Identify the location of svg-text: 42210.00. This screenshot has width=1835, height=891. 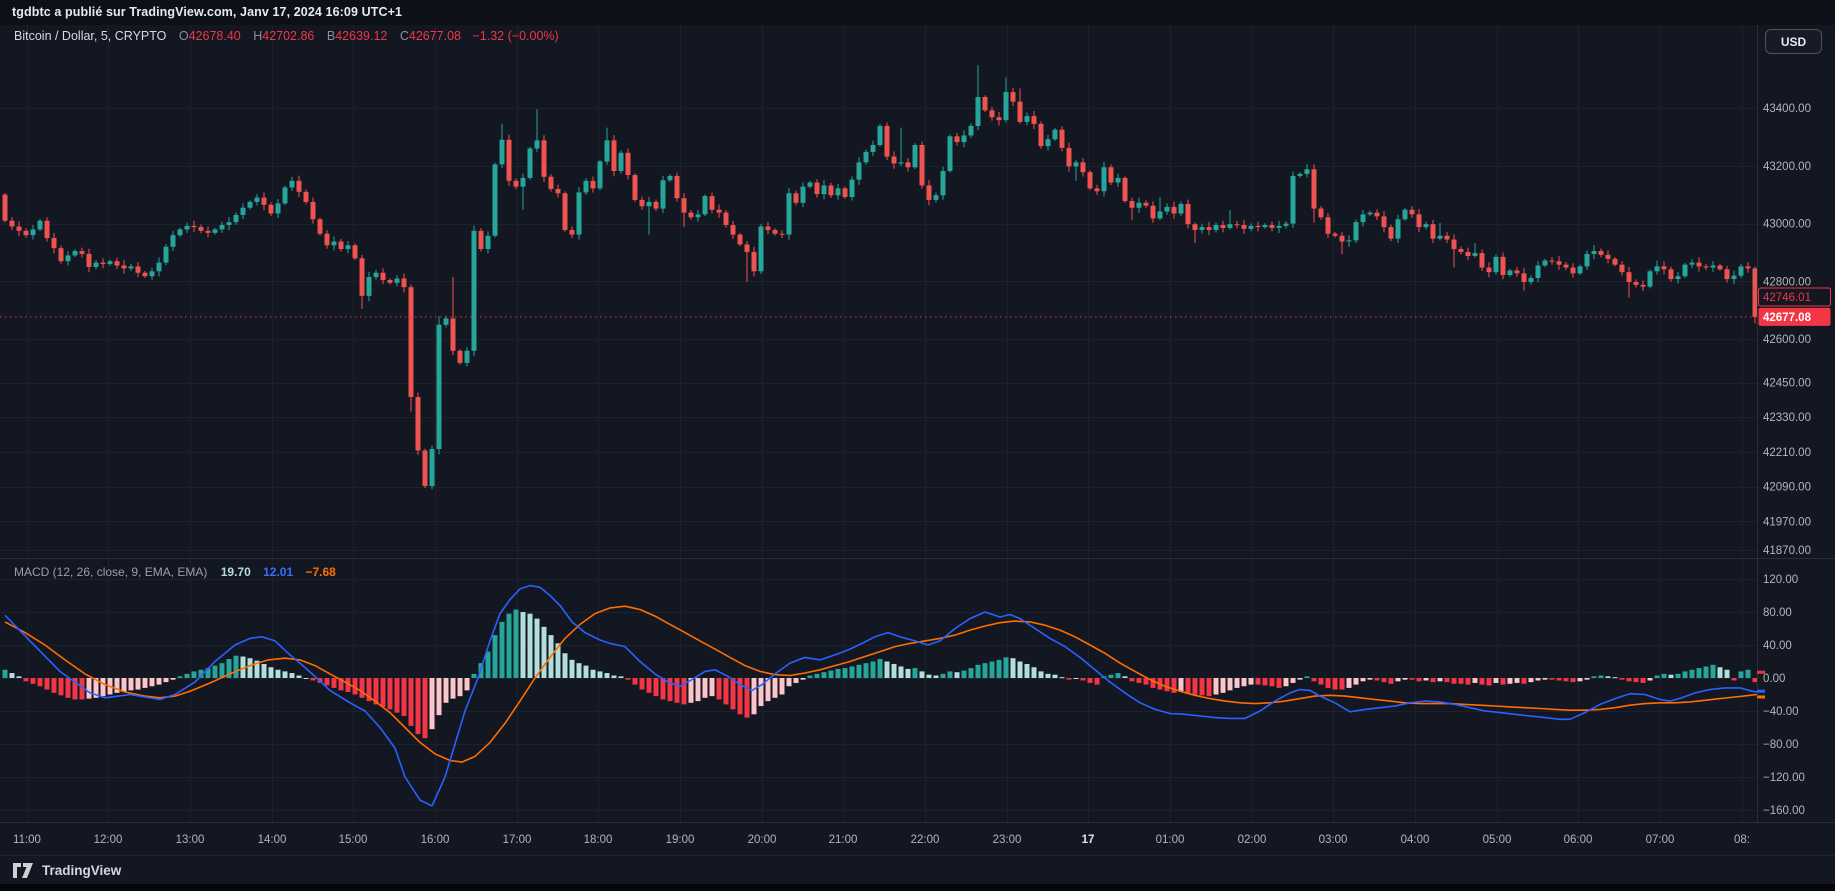
(1787, 453).